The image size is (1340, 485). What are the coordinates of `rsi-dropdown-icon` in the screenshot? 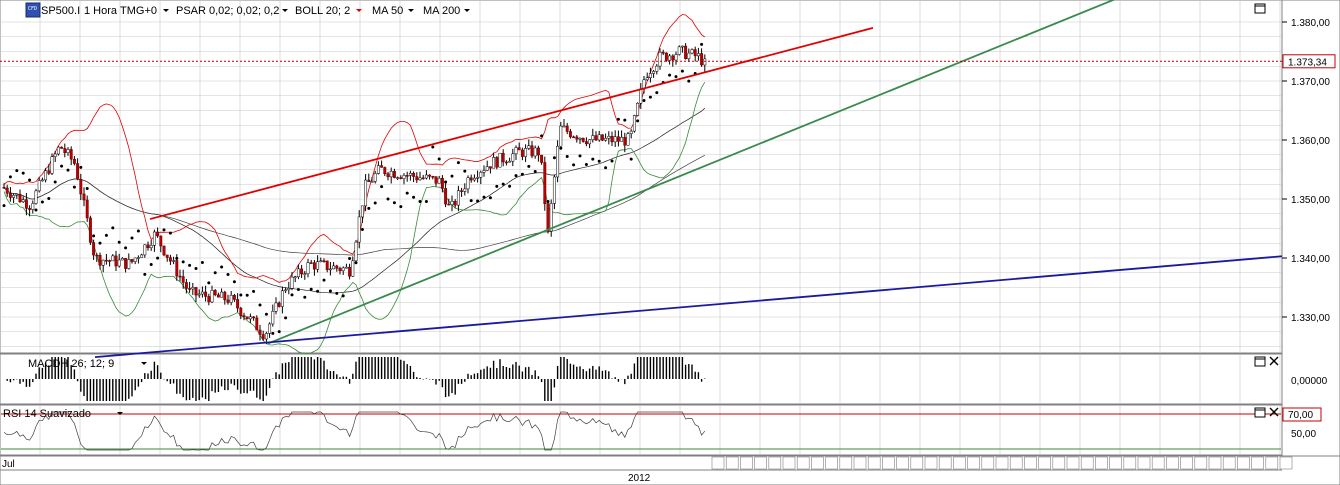 It's located at (120, 413).